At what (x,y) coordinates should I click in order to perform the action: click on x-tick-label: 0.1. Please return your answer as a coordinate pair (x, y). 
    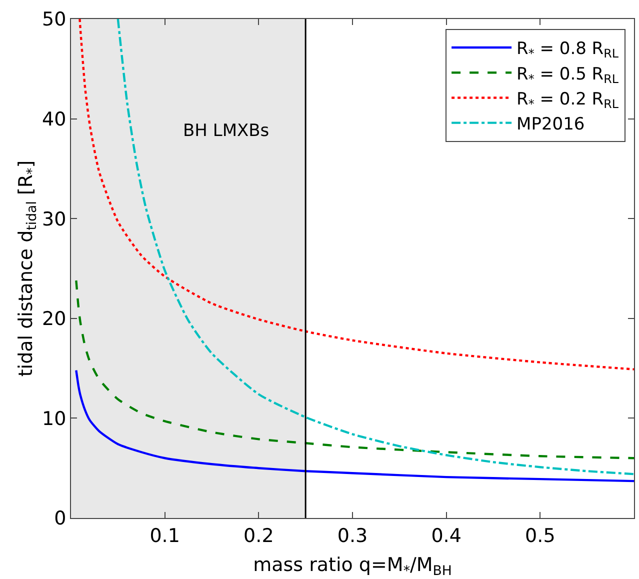
    Looking at the image, I should click on (165, 535).